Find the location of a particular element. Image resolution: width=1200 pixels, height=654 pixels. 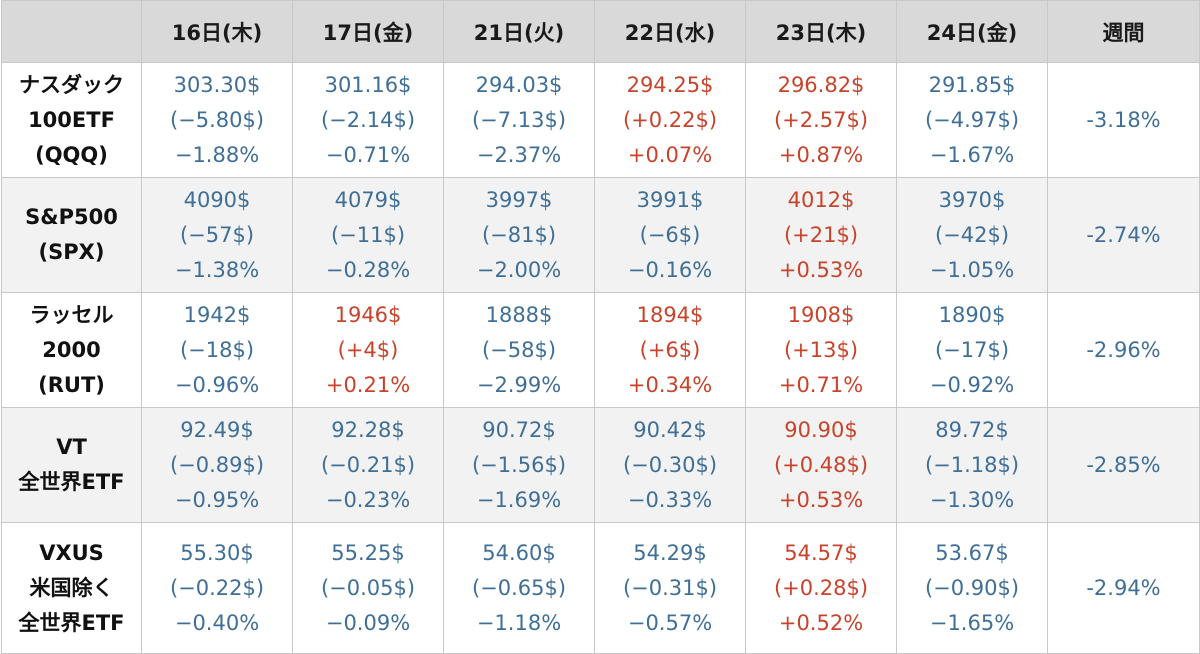

weekly-change-cell: -2.94% is located at coordinates (1123, 588).